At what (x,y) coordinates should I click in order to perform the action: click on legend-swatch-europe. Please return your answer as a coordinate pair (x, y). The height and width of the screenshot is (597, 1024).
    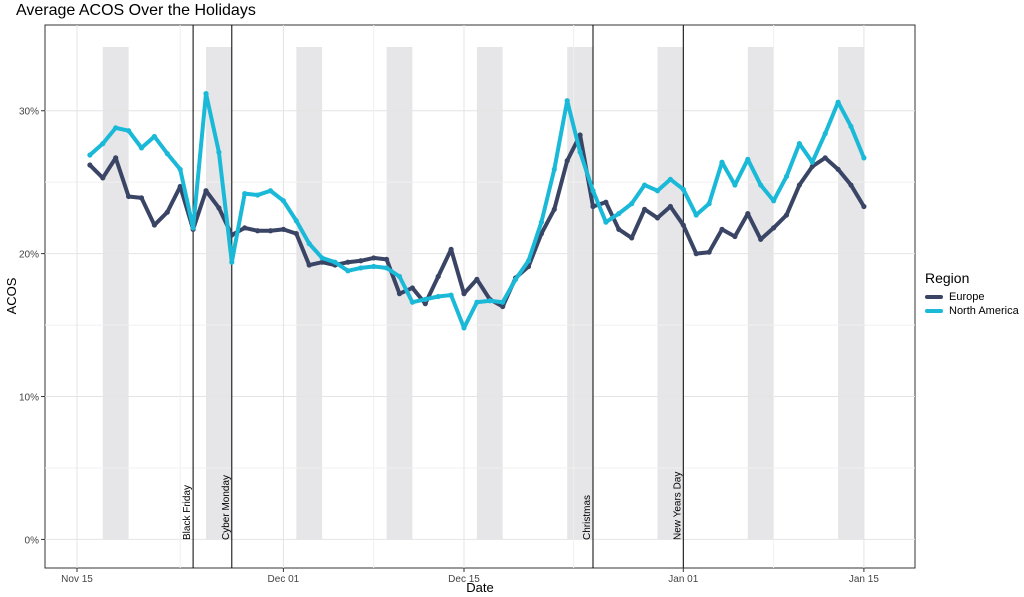
    Looking at the image, I should click on (934, 297).